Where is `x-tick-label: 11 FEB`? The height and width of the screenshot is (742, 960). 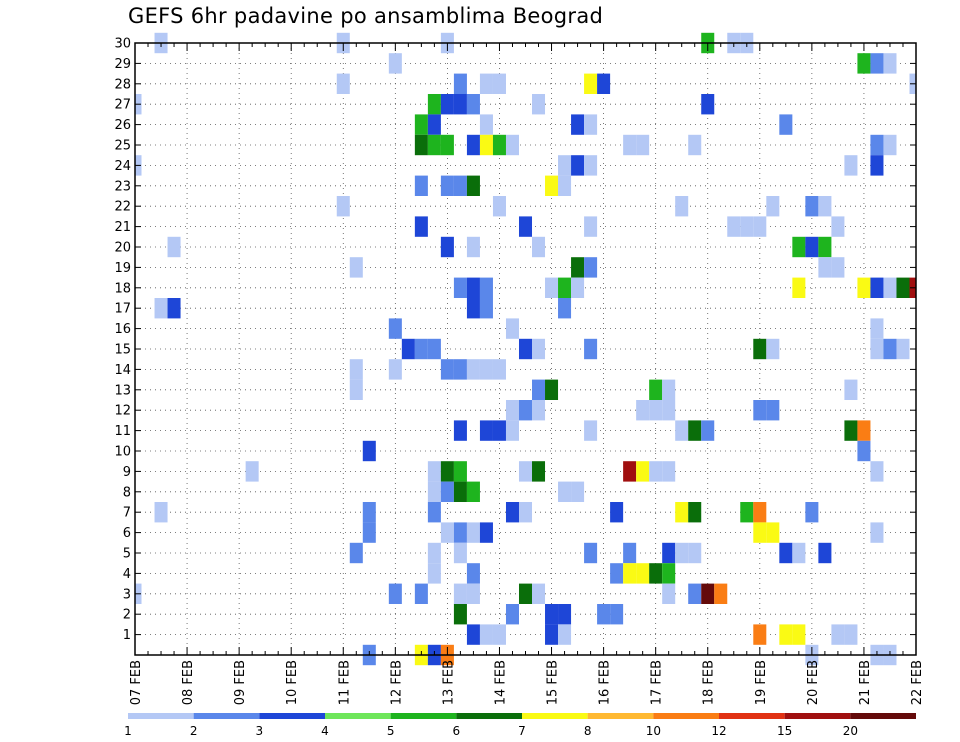 x-tick-label: 11 FEB is located at coordinates (344, 682).